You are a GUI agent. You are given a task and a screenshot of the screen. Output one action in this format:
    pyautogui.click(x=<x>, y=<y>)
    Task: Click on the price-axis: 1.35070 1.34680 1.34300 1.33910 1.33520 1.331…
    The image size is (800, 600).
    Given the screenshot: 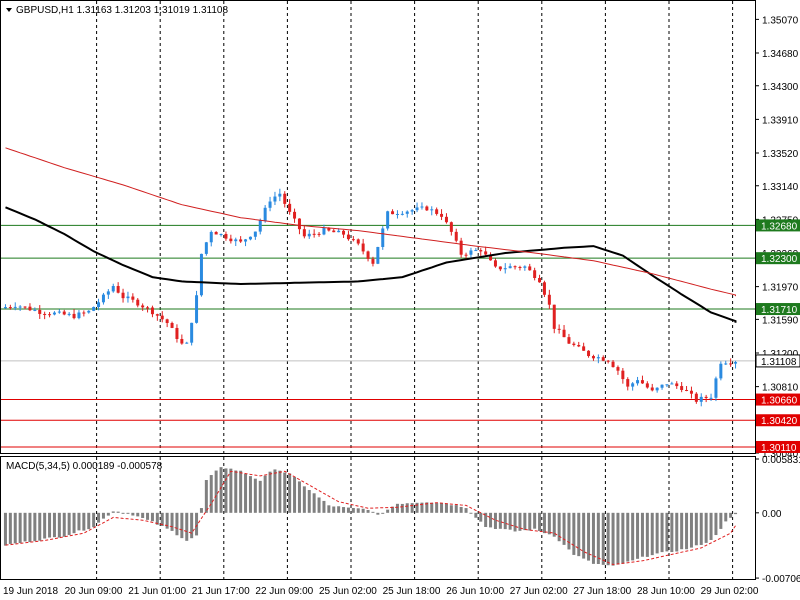 What is the action you would take?
    pyautogui.click(x=777, y=237)
    